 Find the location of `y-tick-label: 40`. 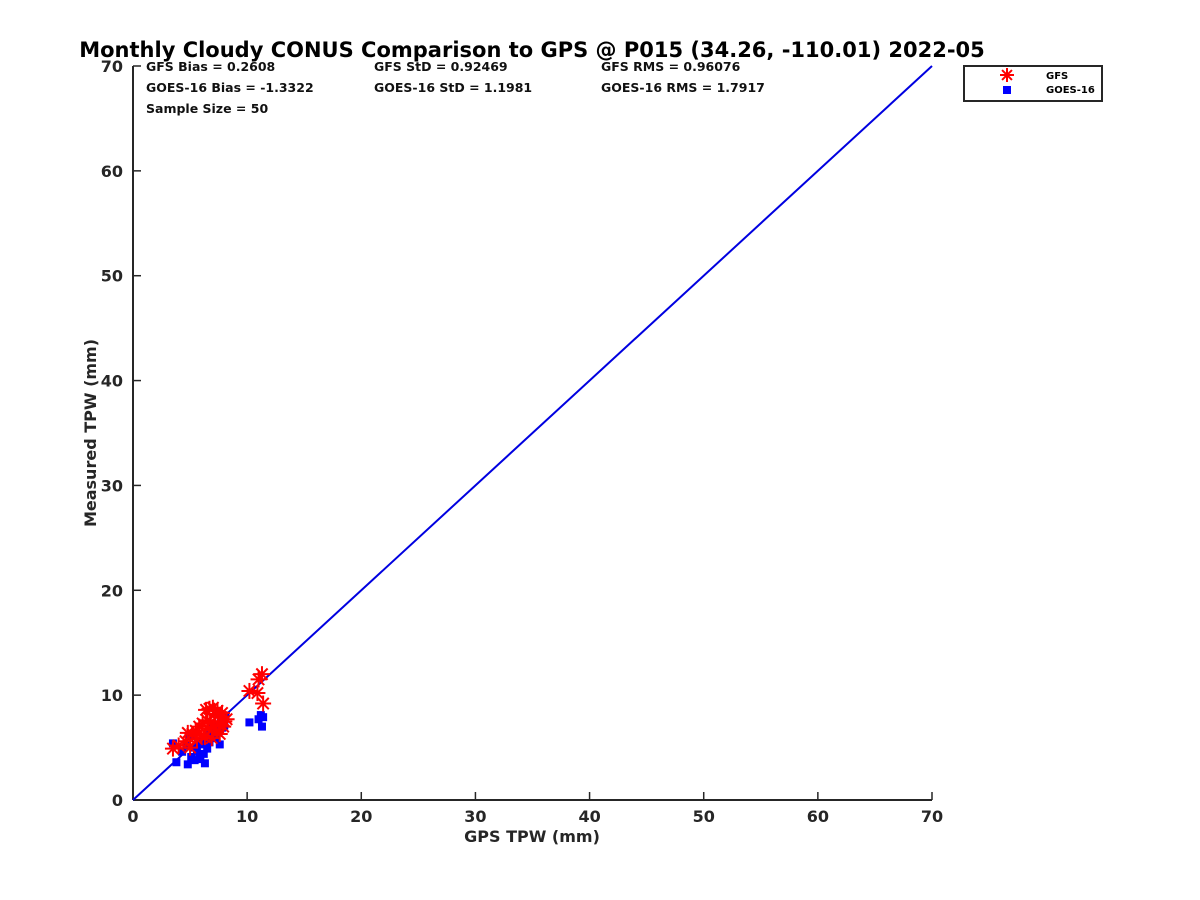

y-tick-label: 40 is located at coordinates (112, 381).